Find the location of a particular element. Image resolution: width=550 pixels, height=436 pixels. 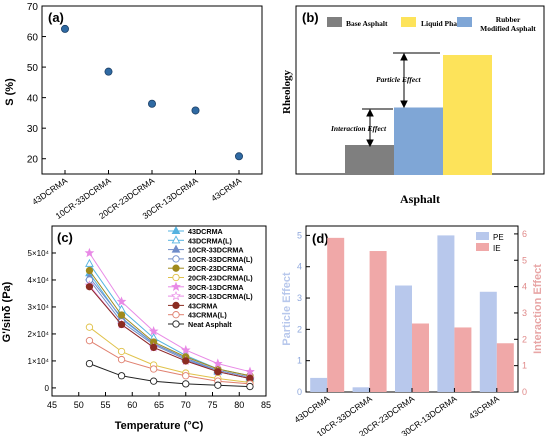

panel-a-points is located at coordinates (152, 92).